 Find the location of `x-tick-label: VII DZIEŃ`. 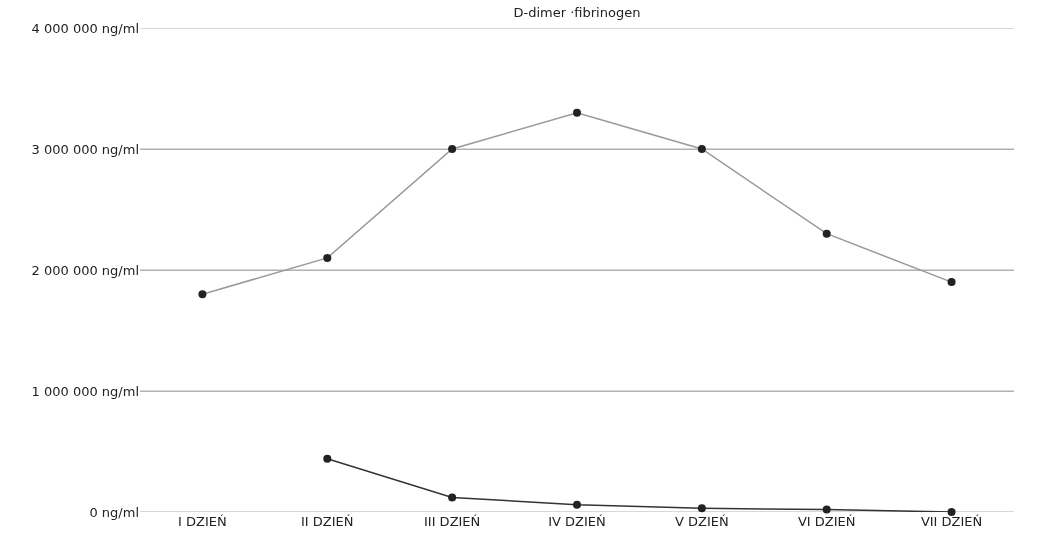

x-tick-label: VII DZIEŃ is located at coordinates (951, 521).